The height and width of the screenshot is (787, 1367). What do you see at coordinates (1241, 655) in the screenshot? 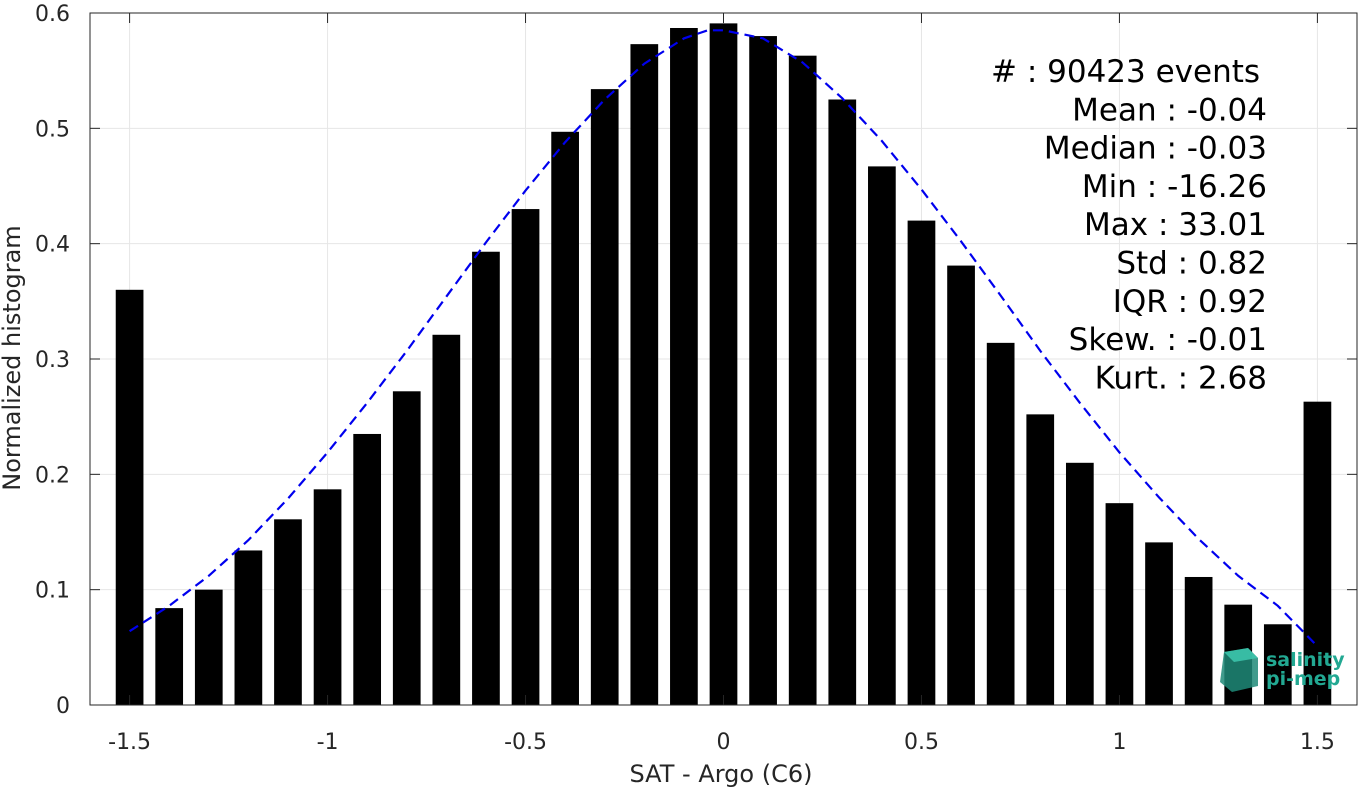
I see `logo-cube-top-icon` at bounding box center [1241, 655].